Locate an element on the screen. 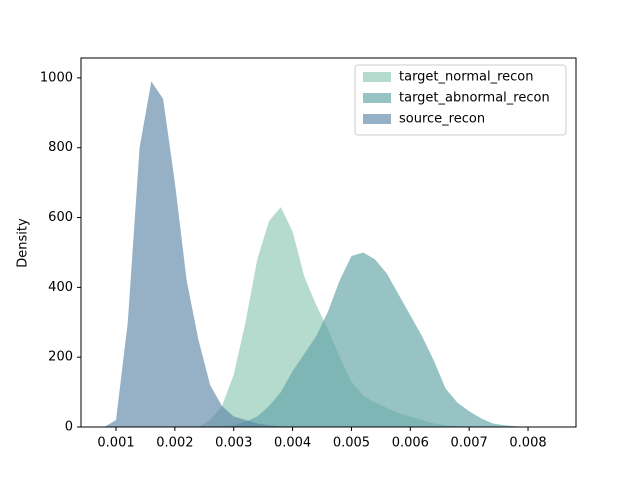 This screenshot has width=640, height=480. y-tick-label: 1000 is located at coordinates (56, 77).